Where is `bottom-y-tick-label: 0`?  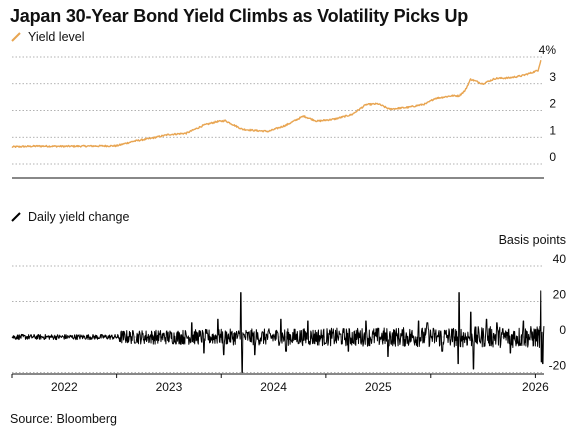 bottom-y-tick-label: 0 is located at coordinates (562, 330).